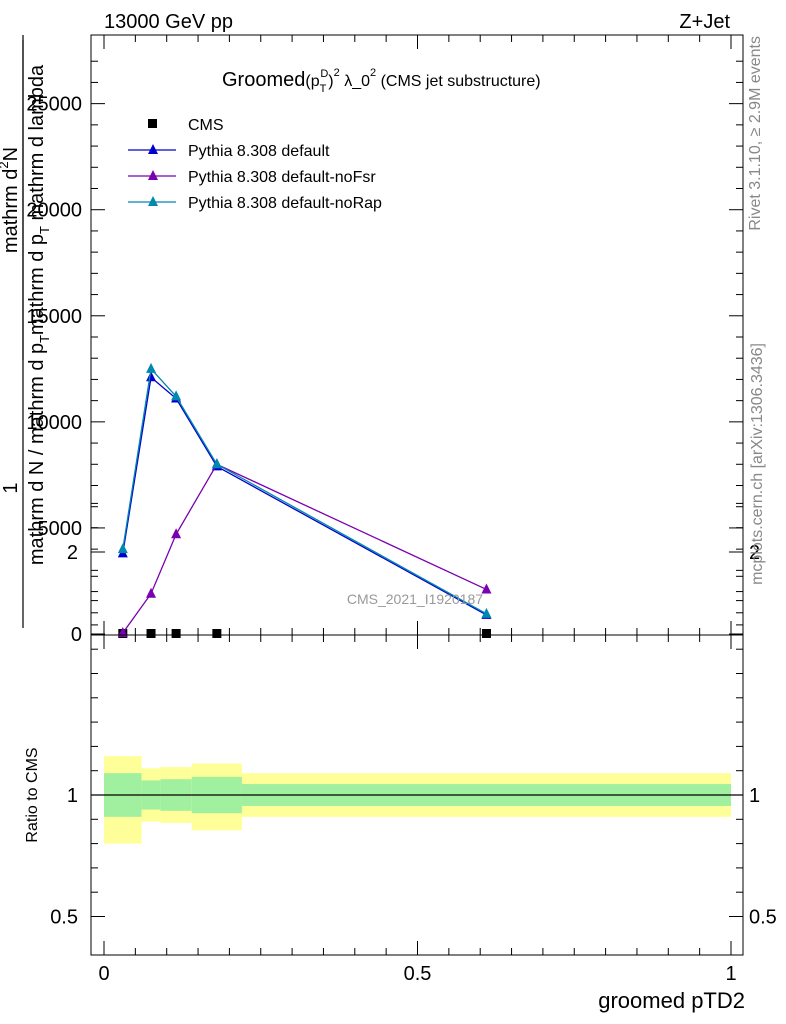 Image resolution: width=786 pixels, height=1024 pixels. I want to click on ylabel-numerator-bottom-main: mathrm d p, so click(37, 284).